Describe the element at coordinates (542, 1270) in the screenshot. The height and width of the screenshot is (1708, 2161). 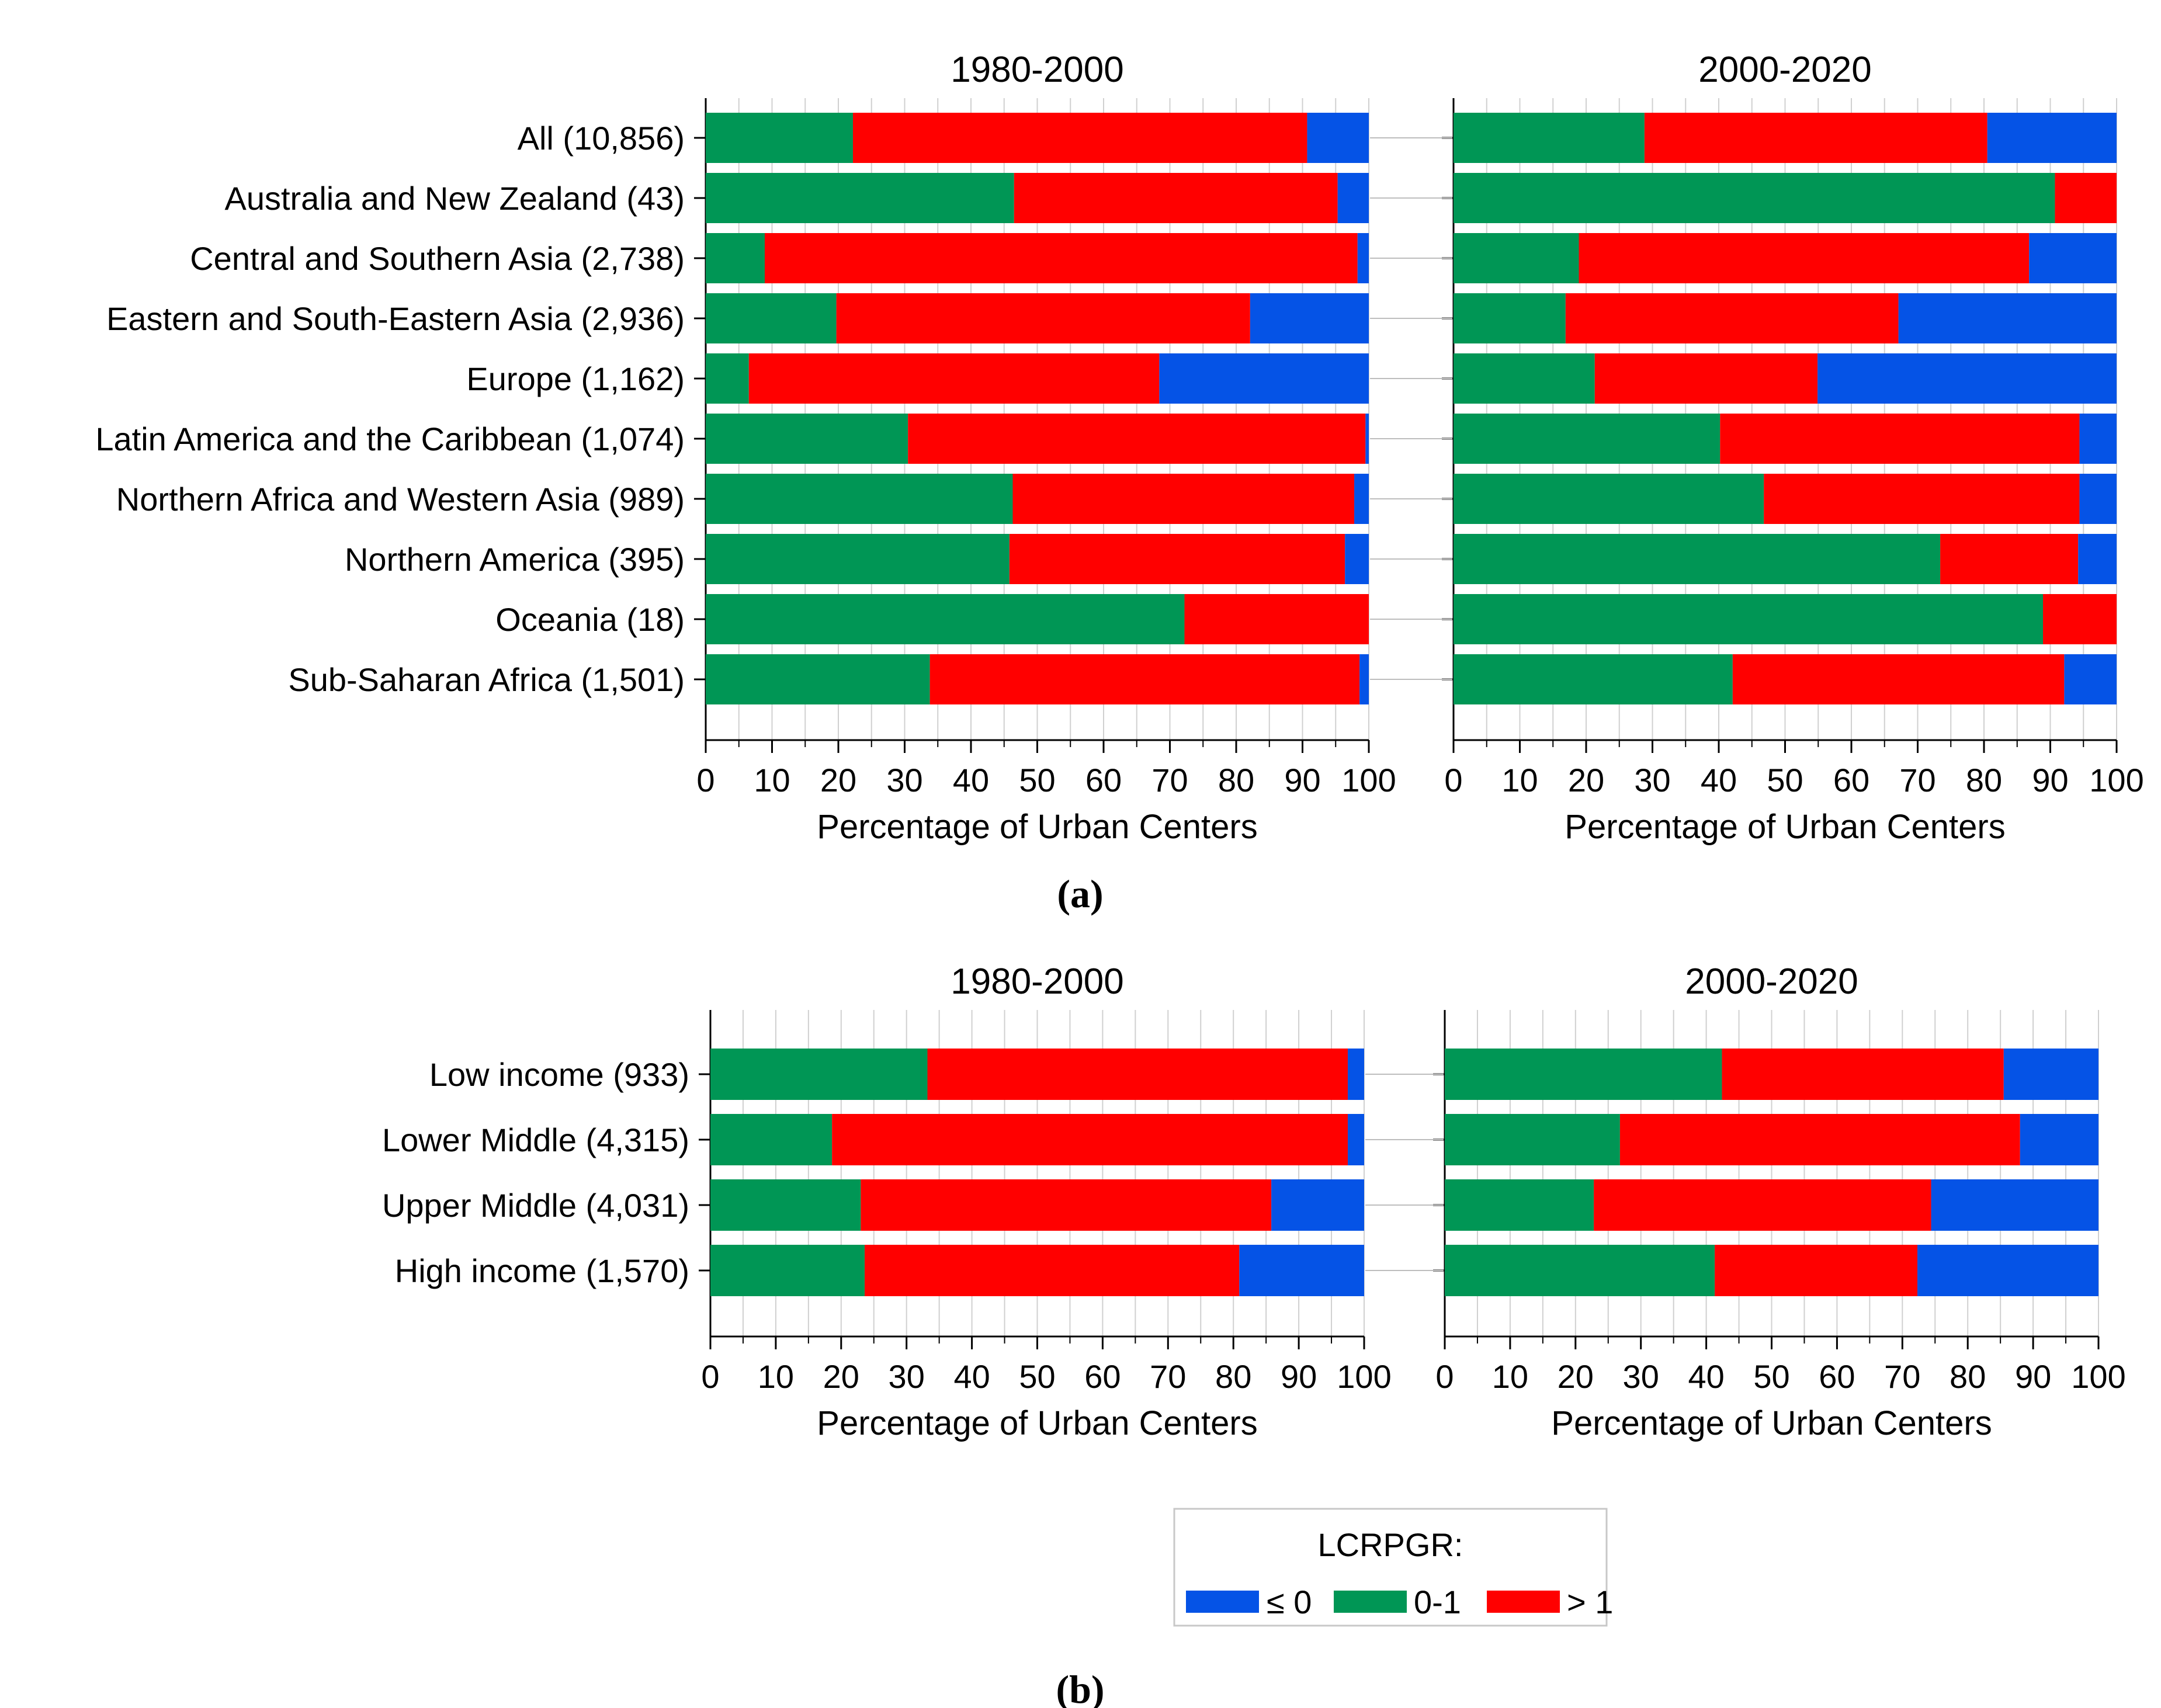
I see `category-label: High income (1,570)` at that location.